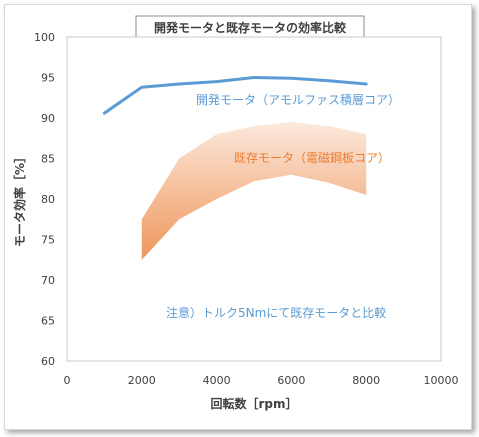 This screenshot has width=479, height=437. I want to click on y-axis-title: モータ効率［%］, so click(19, 199).